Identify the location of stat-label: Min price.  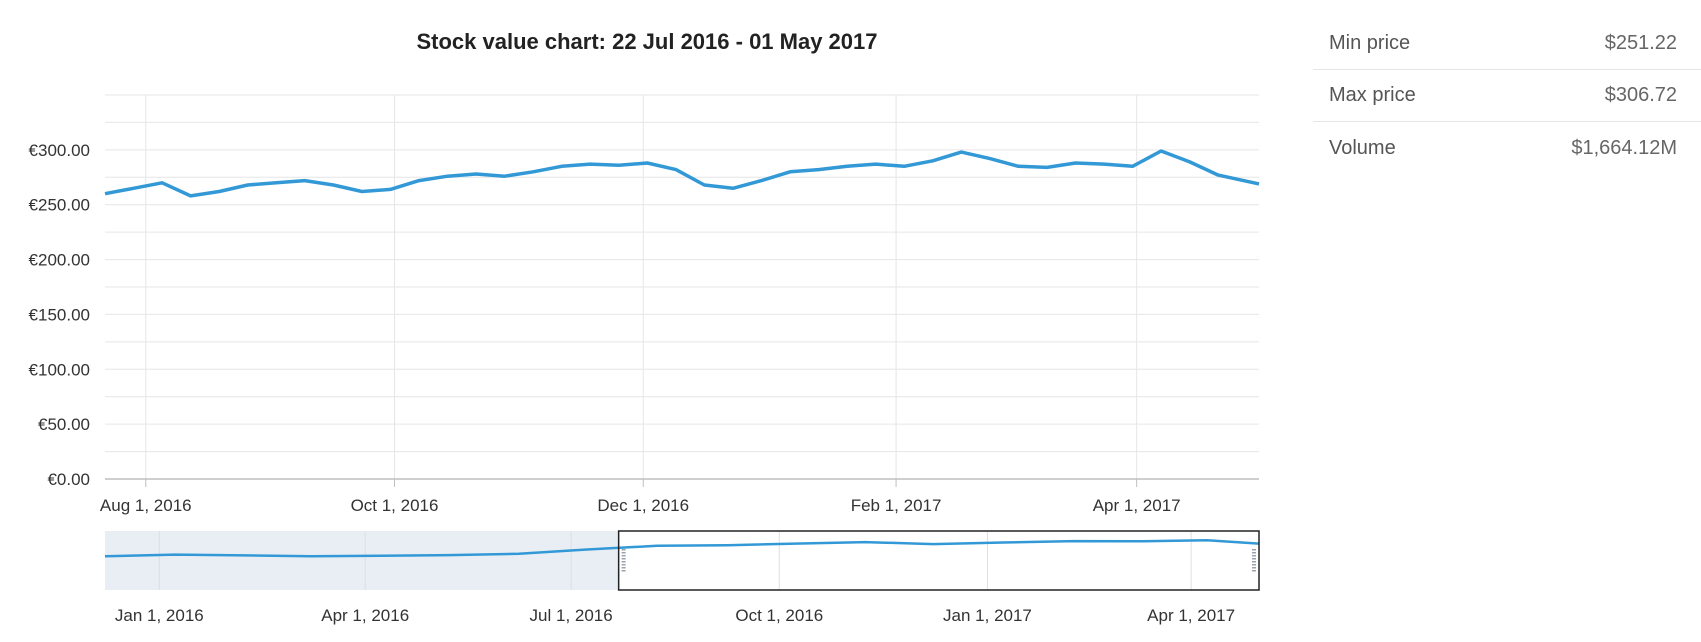
(1370, 43).